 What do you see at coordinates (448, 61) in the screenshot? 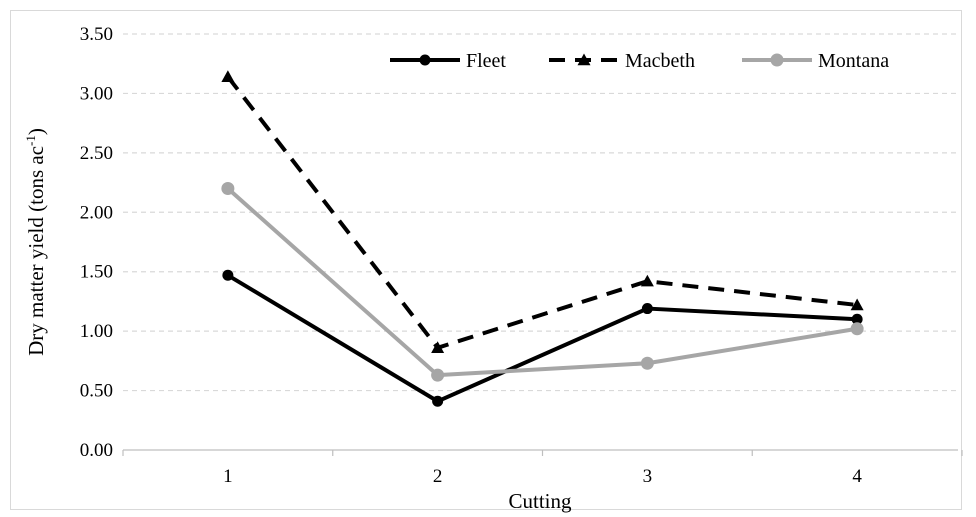
I see `legend-entry-fleet: Fleet` at bounding box center [448, 61].